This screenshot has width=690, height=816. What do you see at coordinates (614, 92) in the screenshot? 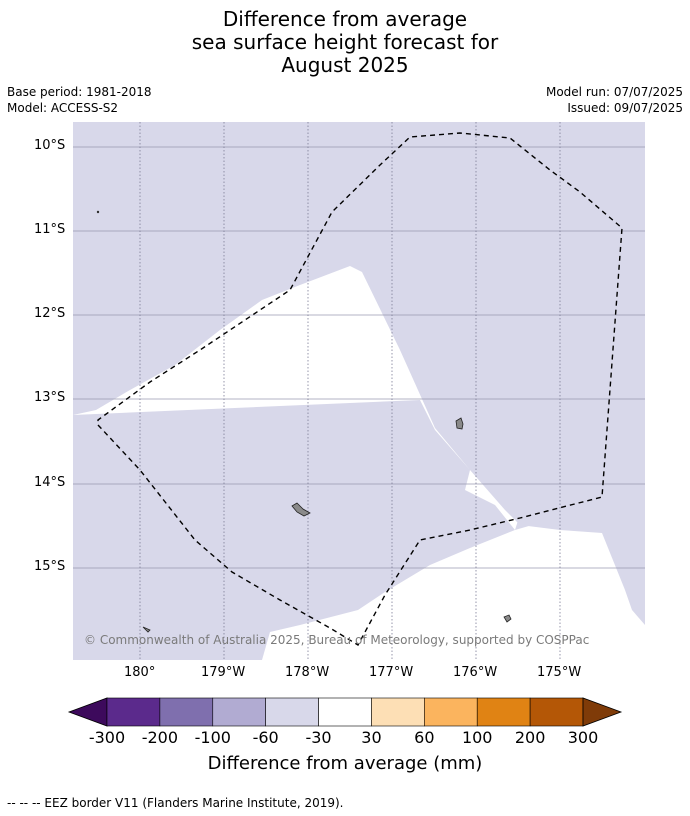
I see `model-run-text: Model run: 07/07/2025` at bounding box center [614, 92].